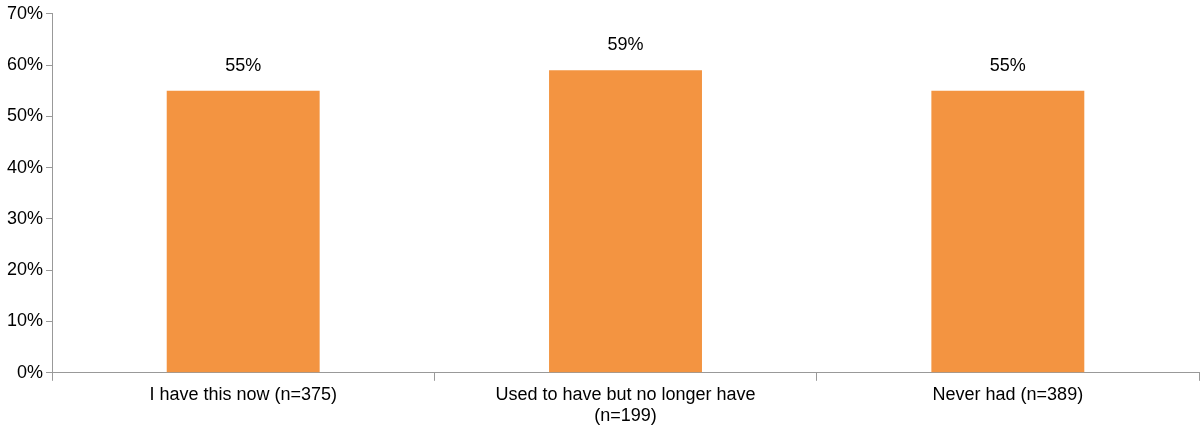  I want to click on y-tick-label: 30%, so click(25, 217).